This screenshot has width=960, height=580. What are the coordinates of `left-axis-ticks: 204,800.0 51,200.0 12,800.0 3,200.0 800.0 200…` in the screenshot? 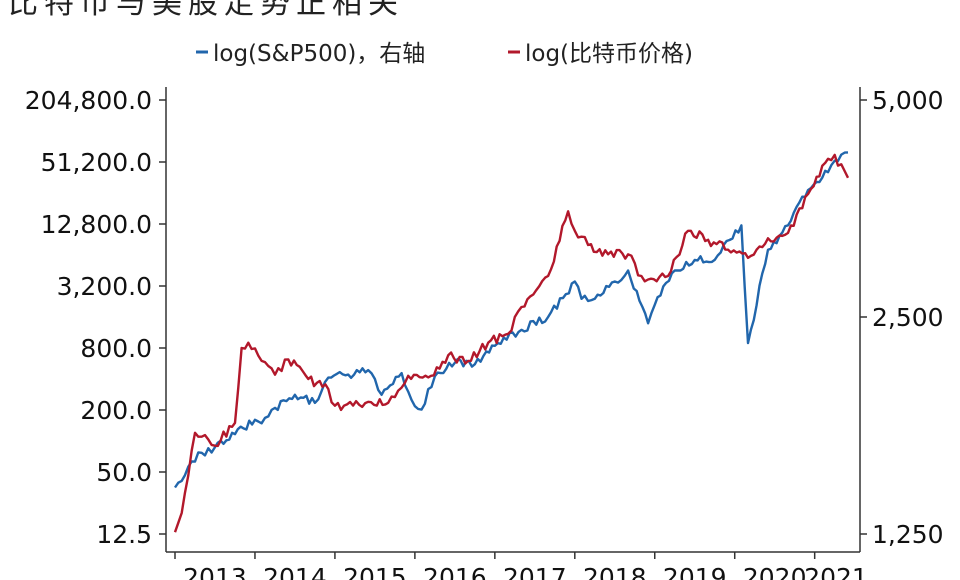 It's located at (95, 317).